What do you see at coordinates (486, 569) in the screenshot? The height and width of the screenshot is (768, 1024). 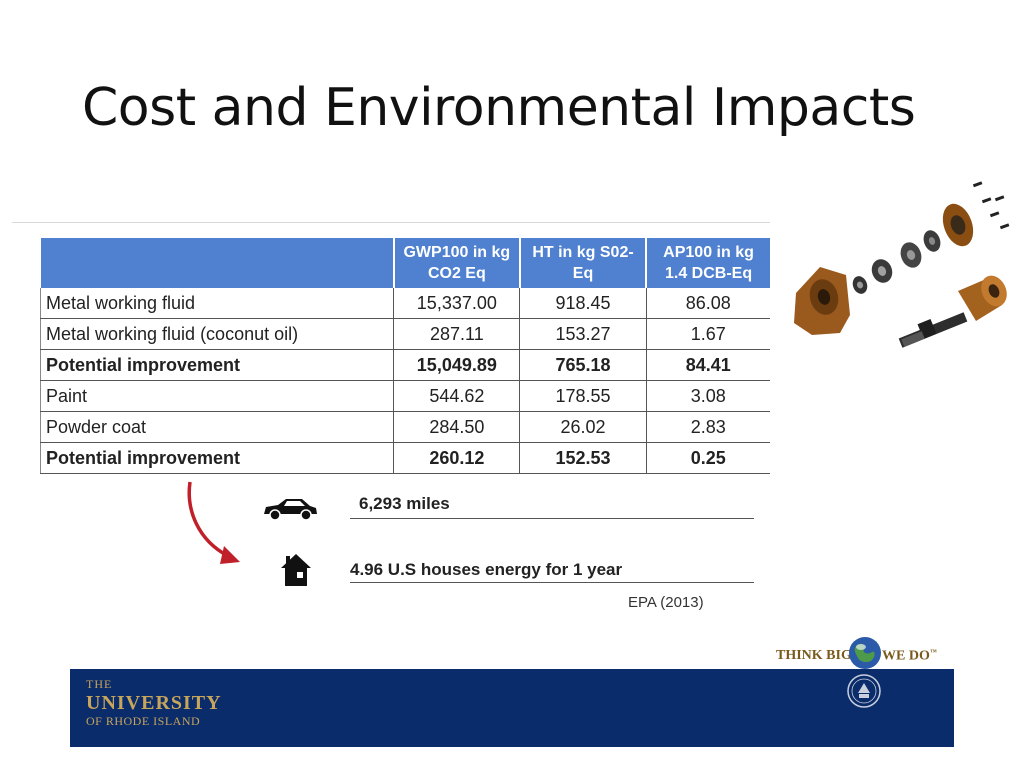 I see `houses-text: 4.96 U.S houses energy for 1 year` at bounding box center [486, 569].